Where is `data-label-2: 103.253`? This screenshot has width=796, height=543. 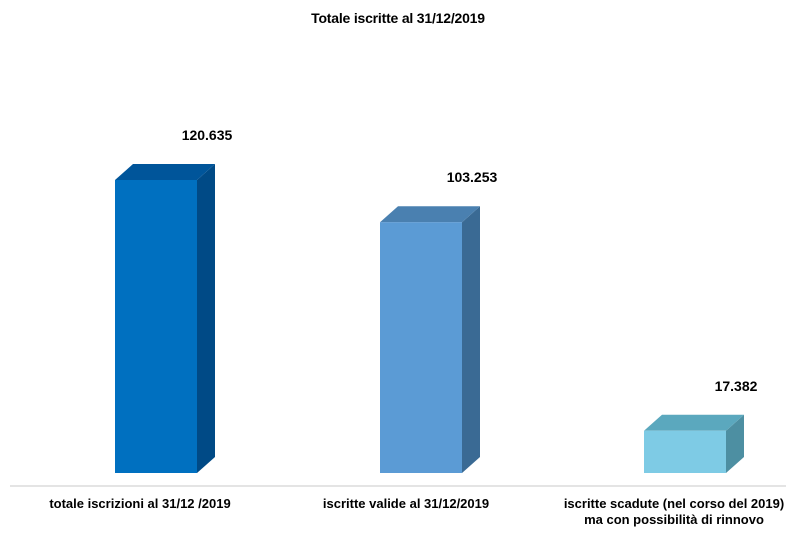 data-label-2: 103.253 is located at coordinates (472, 177).